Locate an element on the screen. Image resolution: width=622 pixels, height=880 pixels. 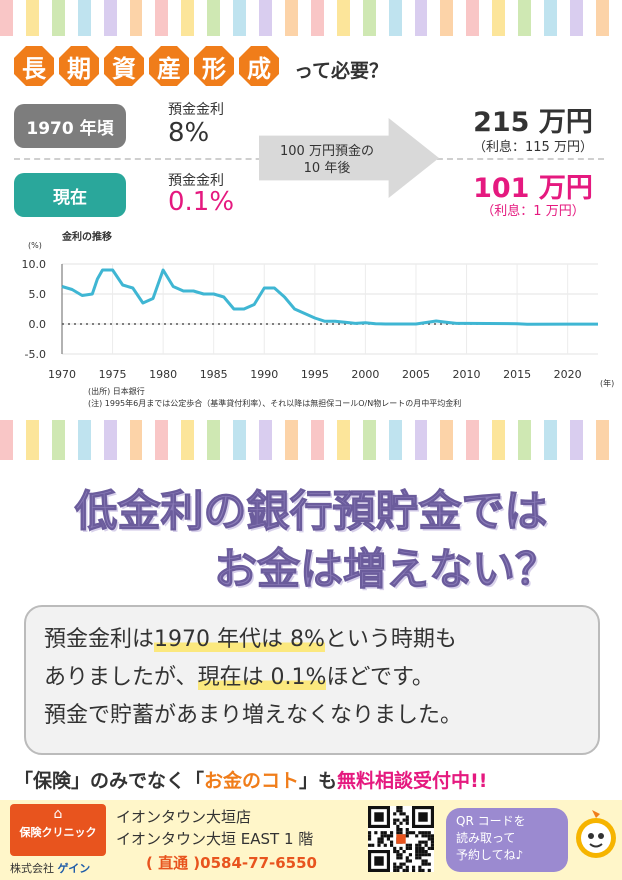
chart-xlabel: (年) is located at coordinates (607, 383).